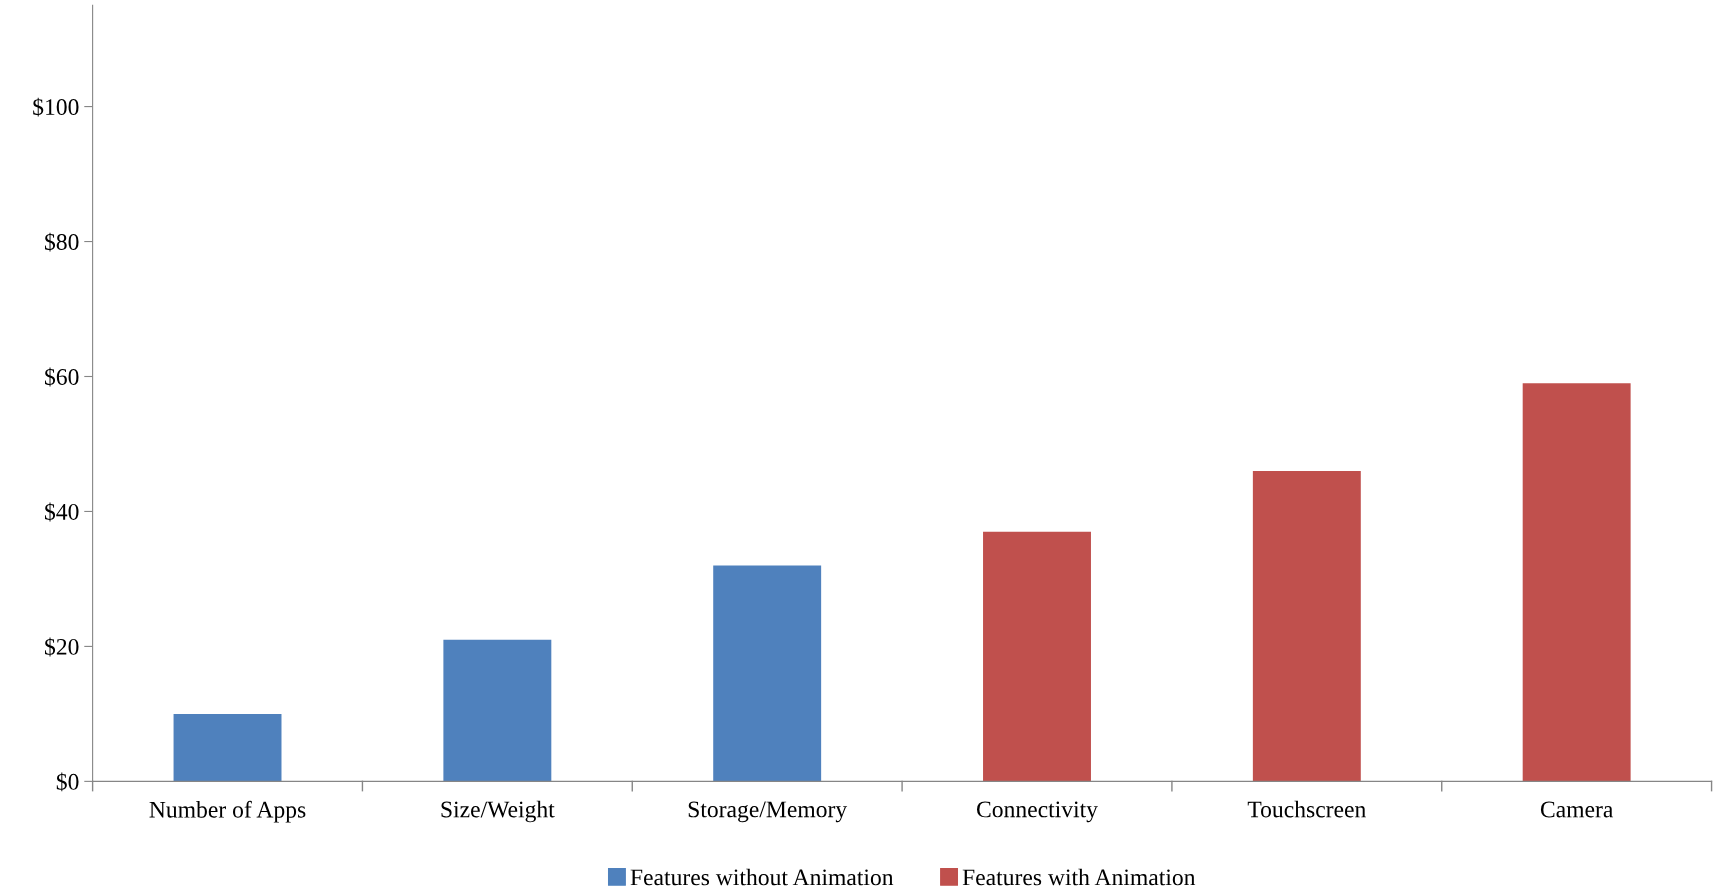  What do you see at coordinates (62, 242) in the screenshot?
I see `y-tick-label: $80` at bounding box center [62, 242].